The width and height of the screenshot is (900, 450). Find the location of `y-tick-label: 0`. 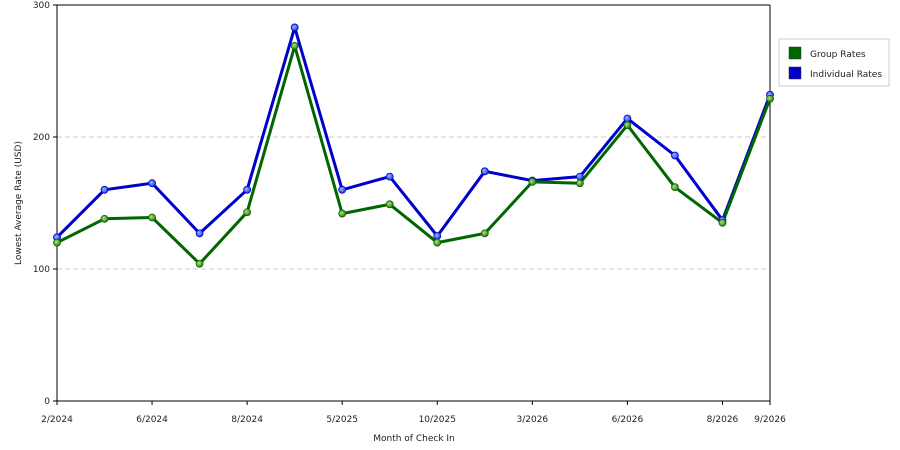

y-tick-label: 0 is located at coordinates (47, 402).